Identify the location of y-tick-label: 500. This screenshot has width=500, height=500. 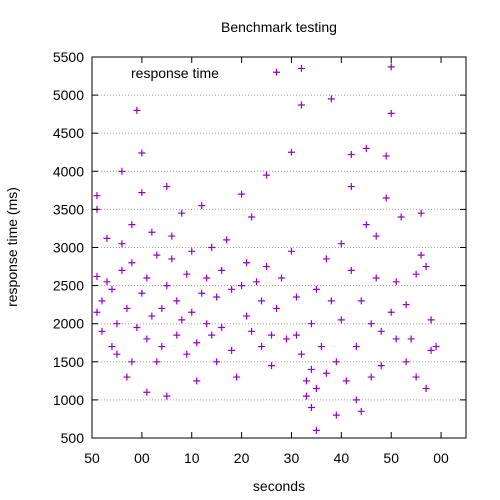
(73, 438).